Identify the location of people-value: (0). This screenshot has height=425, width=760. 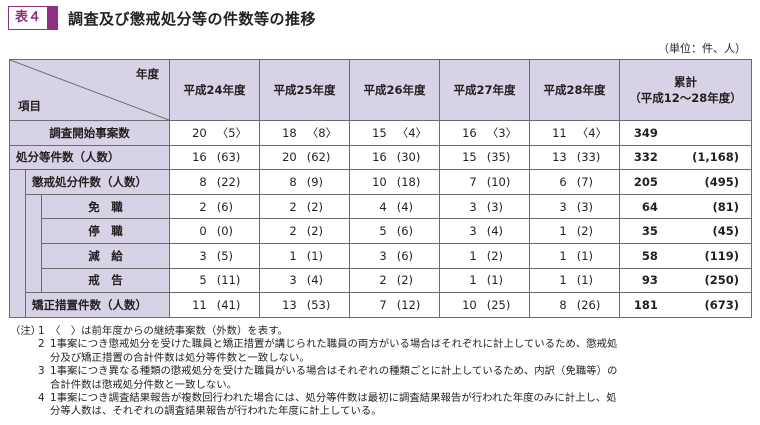
(225, 231).